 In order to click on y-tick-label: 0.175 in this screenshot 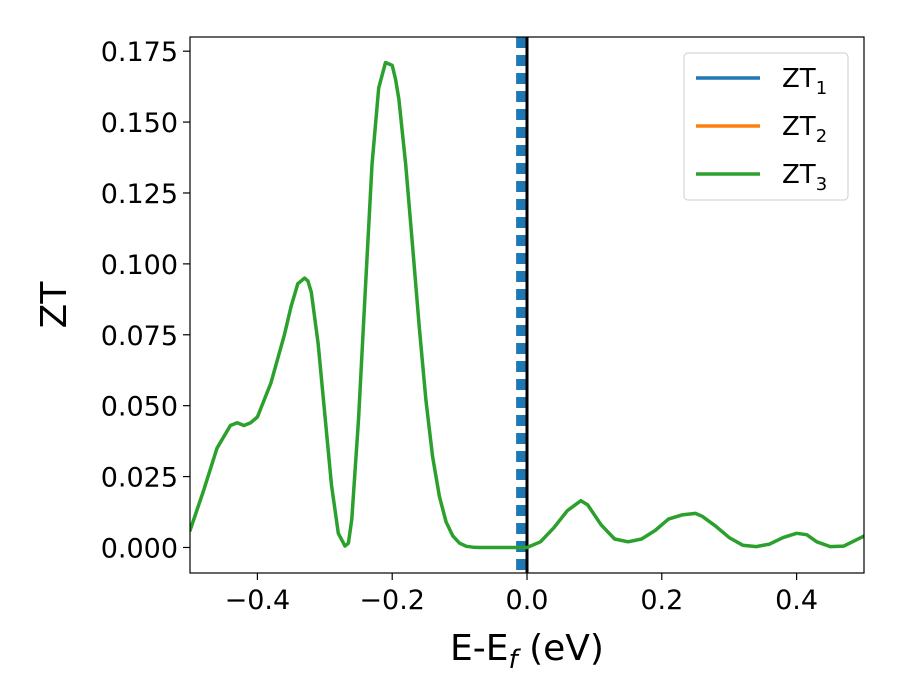, I will do `click(139, 52)`.